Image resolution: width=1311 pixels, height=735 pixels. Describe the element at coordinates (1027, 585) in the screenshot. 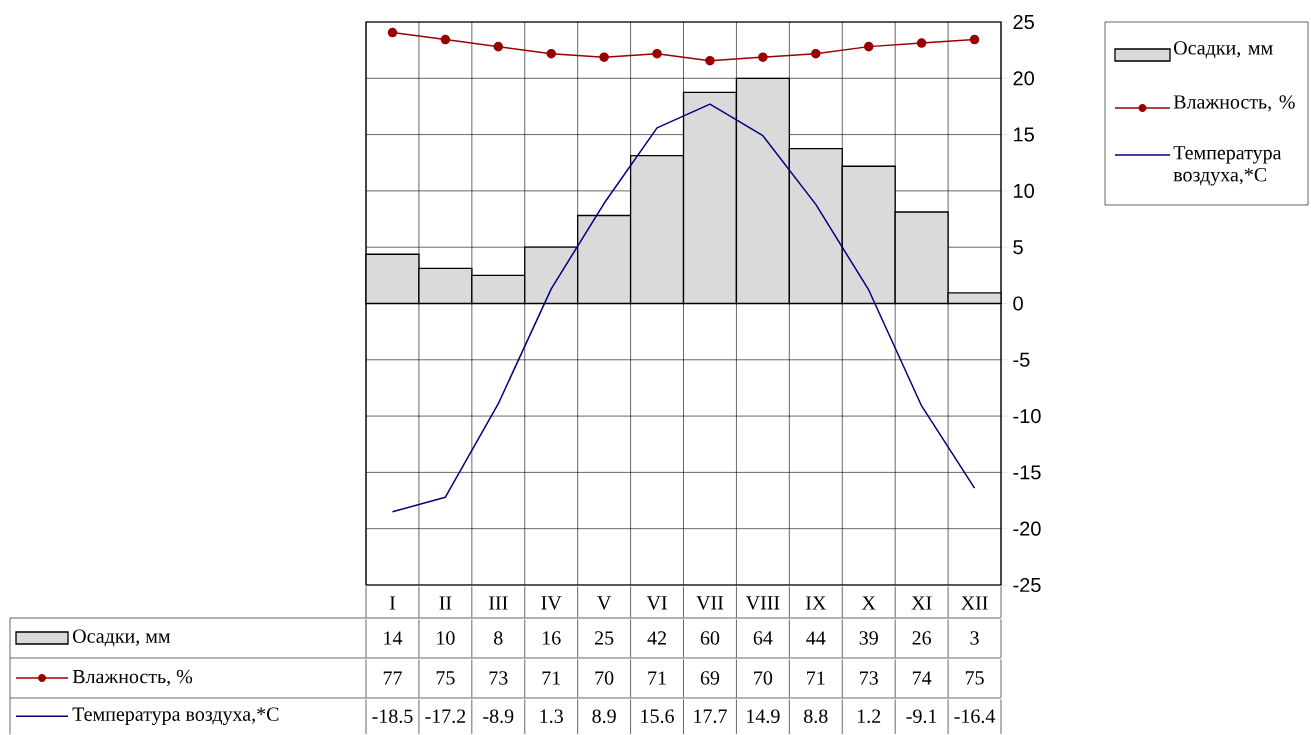

I see `y-tick-label: -25` at that location.